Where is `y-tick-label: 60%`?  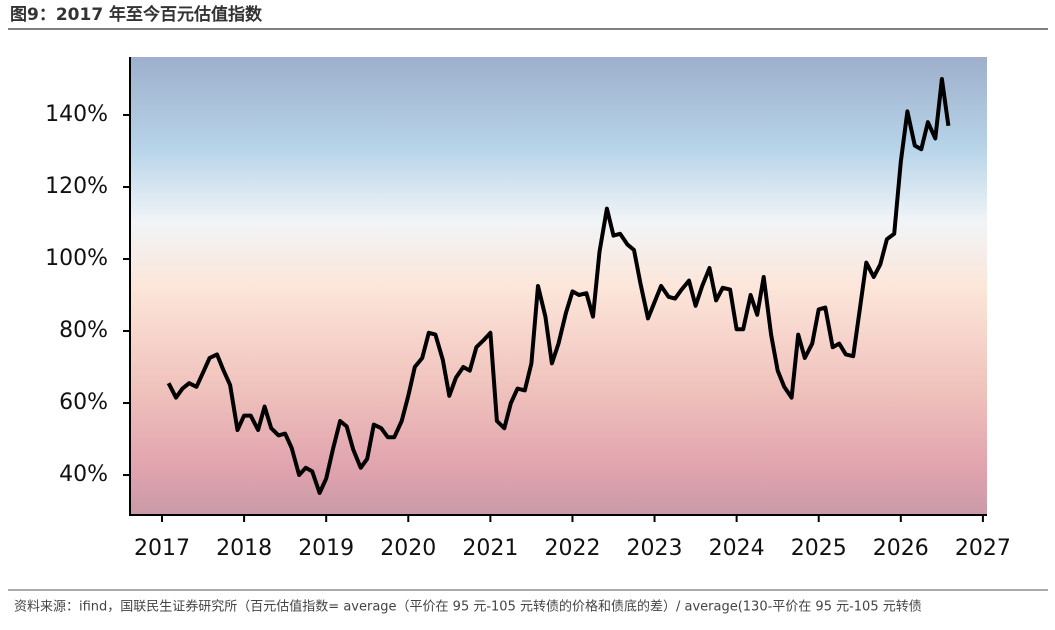
y-tick-label: 60% is located at coordinates (83, 402).